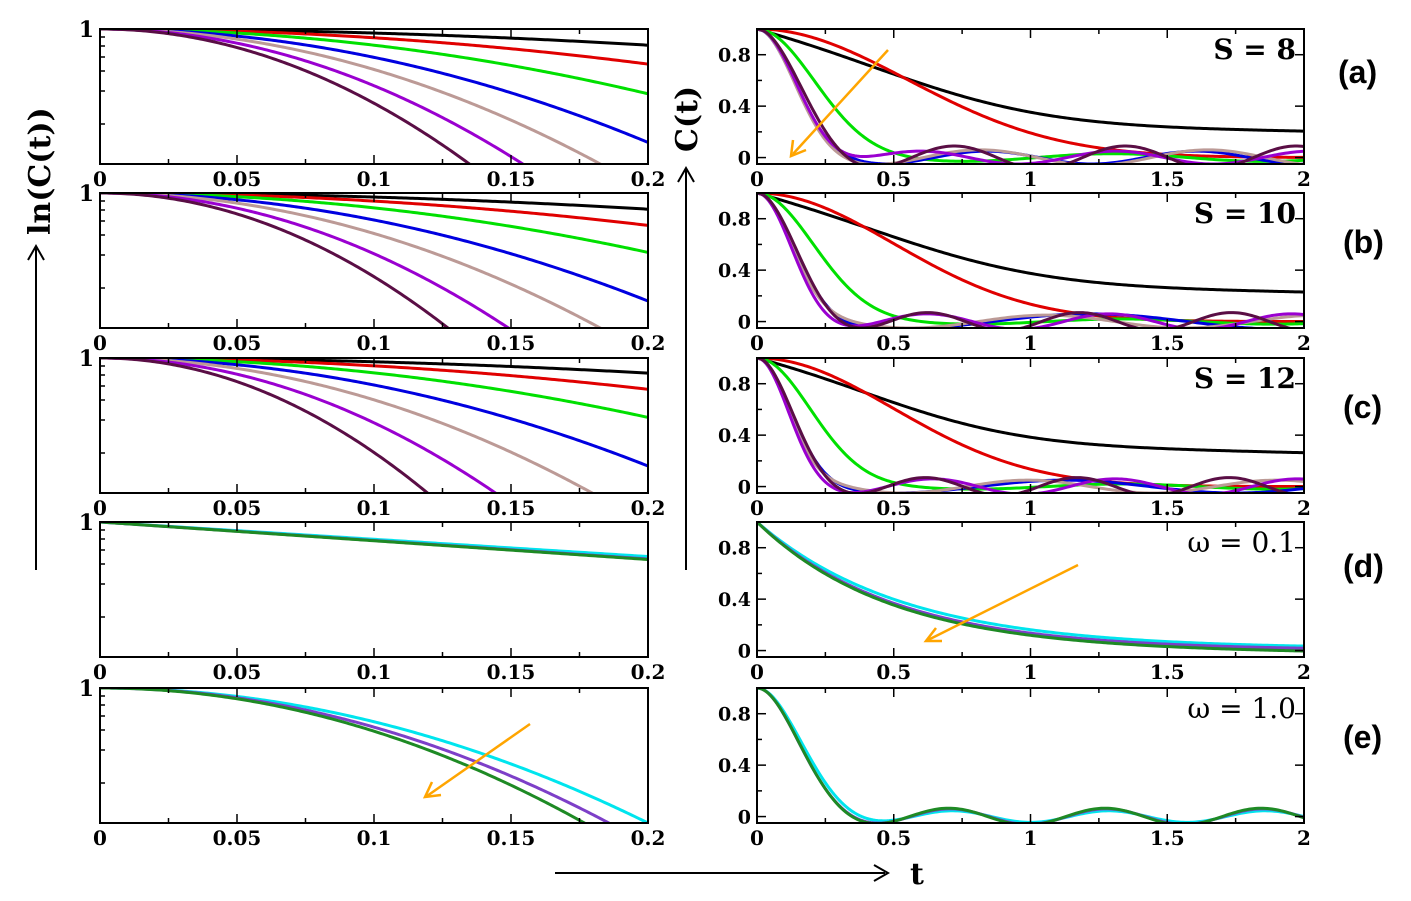 The width and height of the screenshot is (1411, 901). I want to click on right-ylabel-group: C(t), so click(687, 328).